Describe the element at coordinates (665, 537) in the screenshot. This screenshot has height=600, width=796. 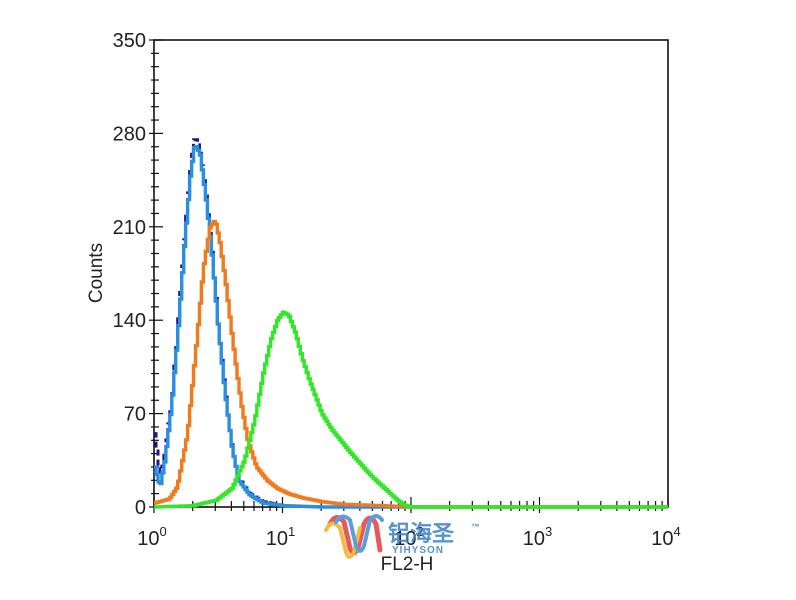
I see `x-tick-label: 10⁴` at that location.